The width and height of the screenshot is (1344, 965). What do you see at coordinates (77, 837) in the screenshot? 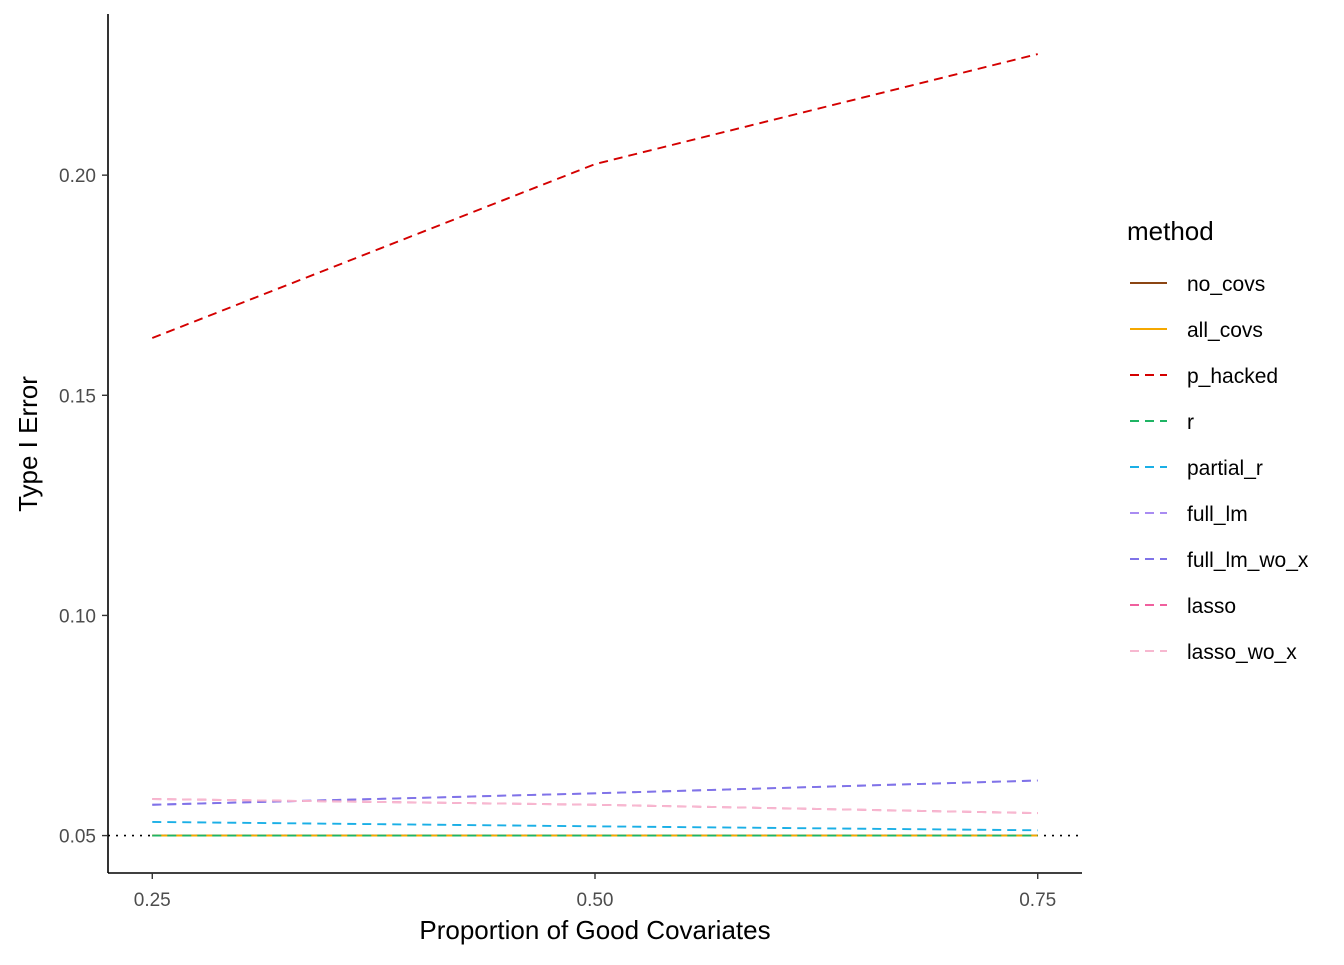
I see `y-tick-label: 0.05` at bounding box center [77, 837].